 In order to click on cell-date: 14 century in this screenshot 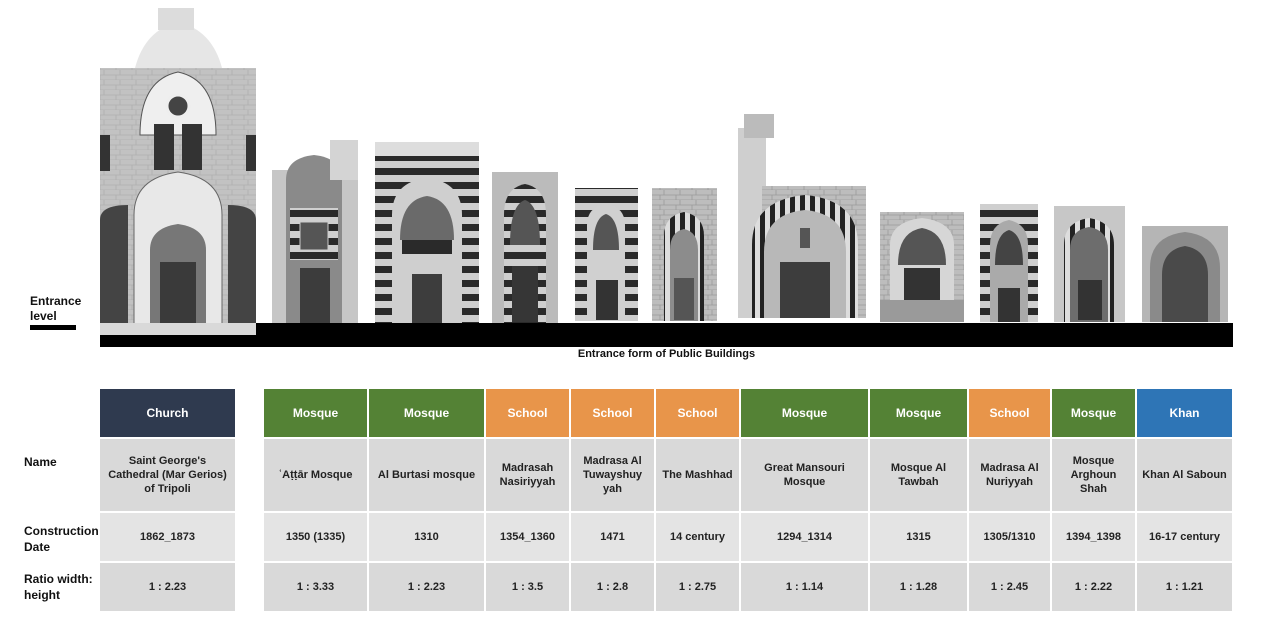, I will do `click(697, 537)`.